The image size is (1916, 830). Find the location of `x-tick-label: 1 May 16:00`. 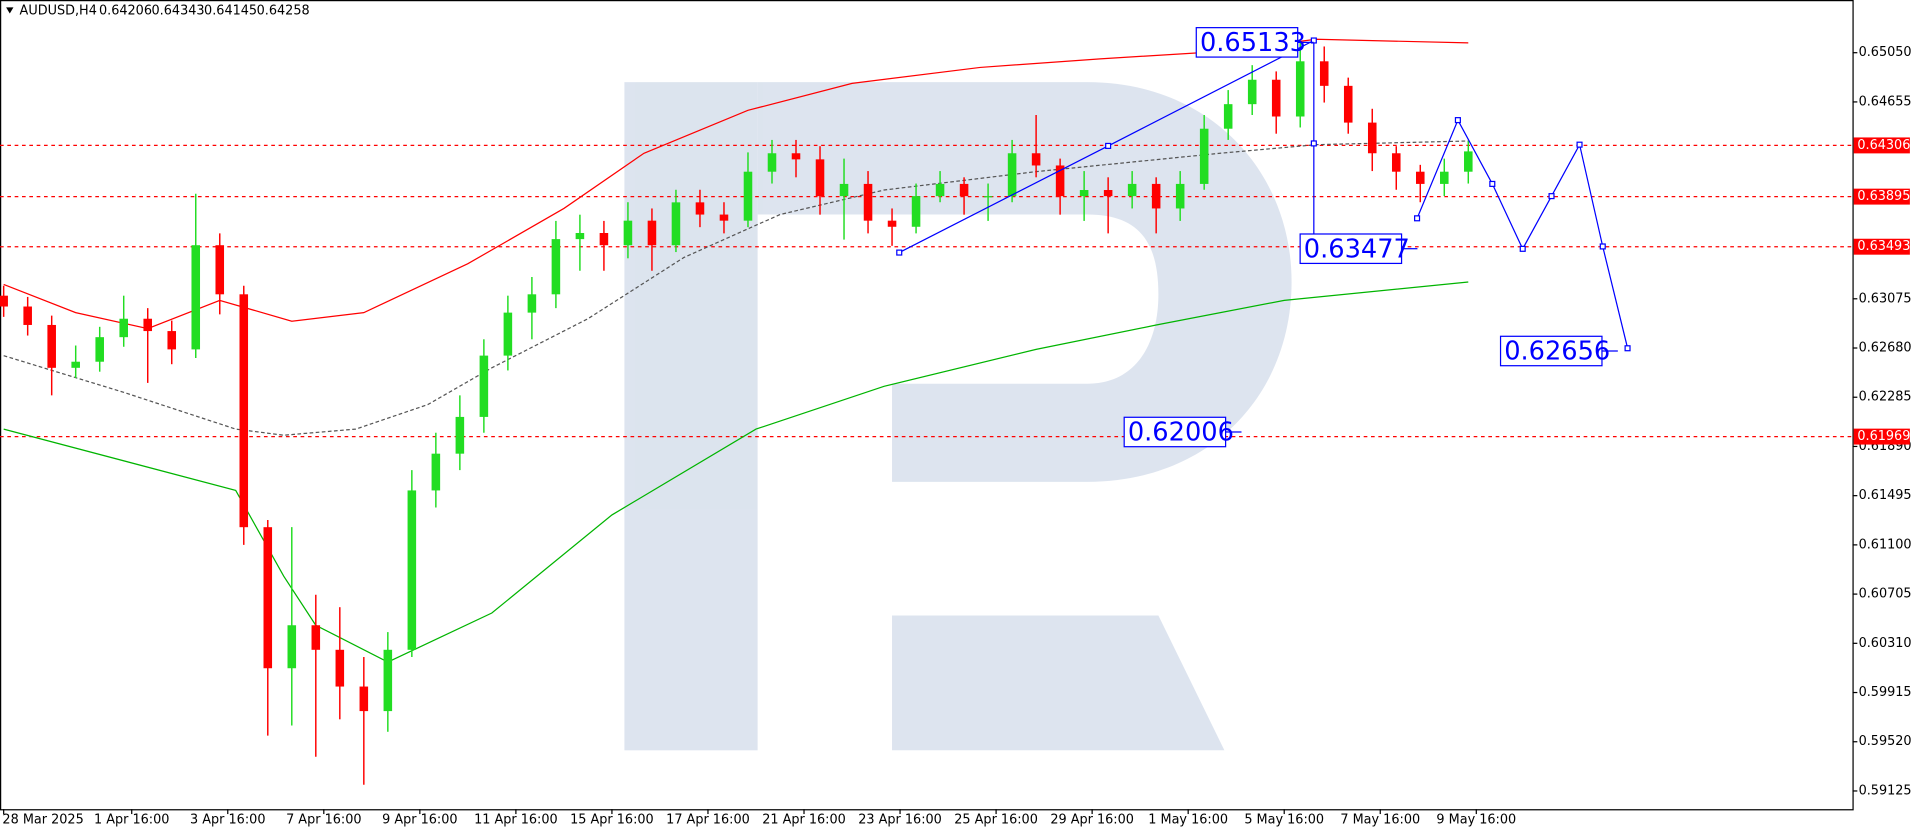

x-tick-label: 1 May 16:00 is located at coordinates (1188, 820).